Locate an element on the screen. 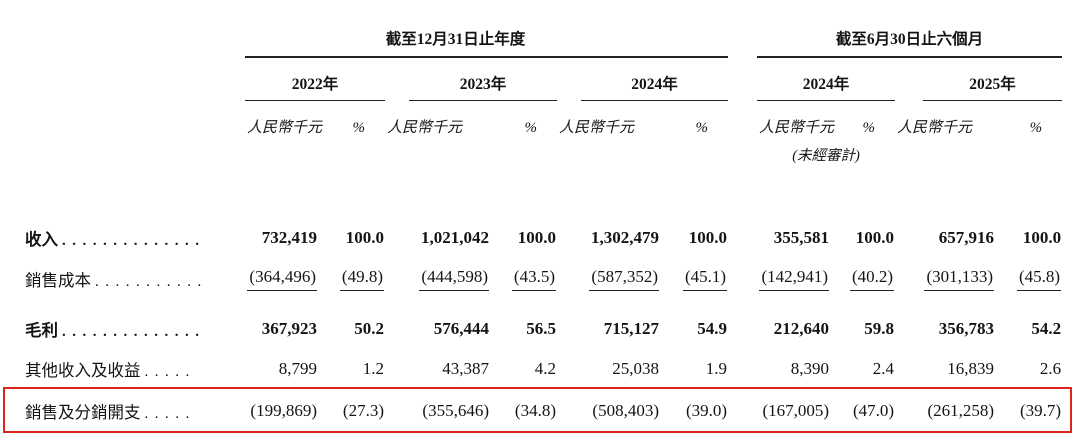  cell-value: (39.7) is located at coordinates (1040, 410).